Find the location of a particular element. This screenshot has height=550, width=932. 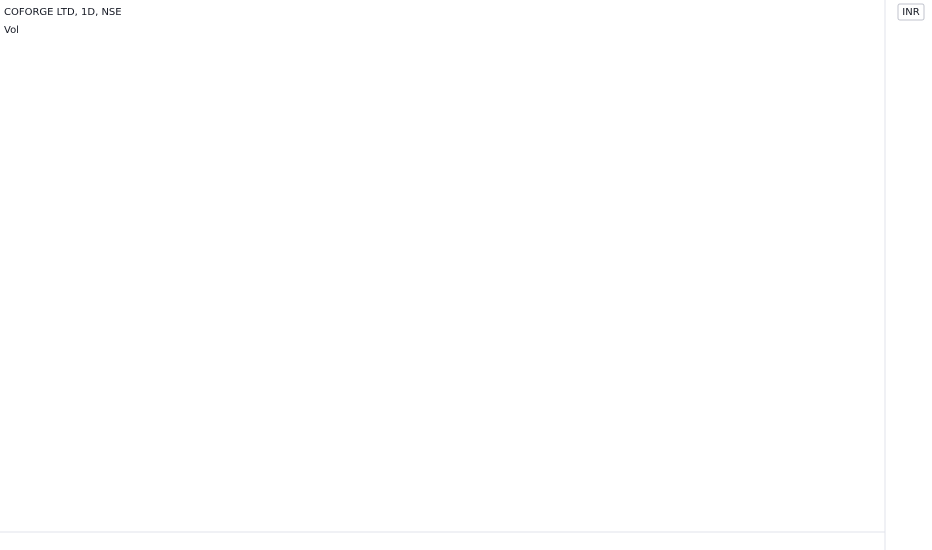

chart-title: COFORGE LTD, 1D, NSE is located at coordinates (63, 12).